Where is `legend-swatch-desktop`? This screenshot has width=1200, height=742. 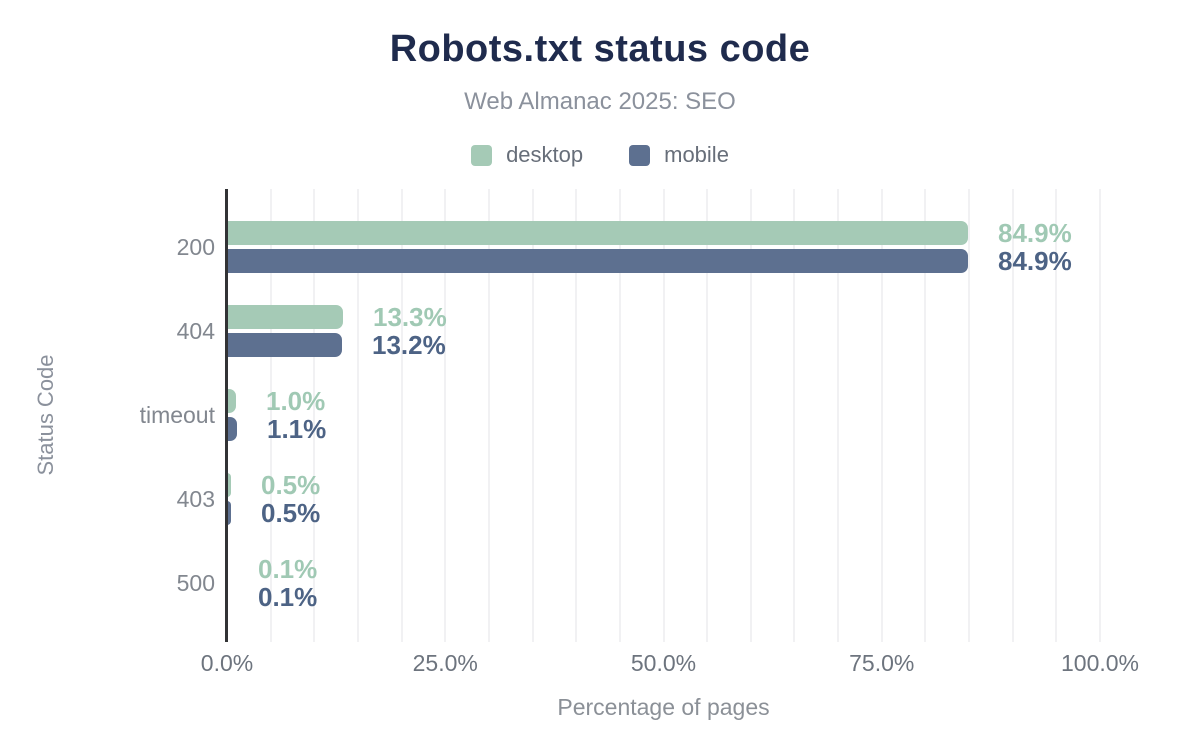 legend-swatch-desktop is located at coordinates (482, 155).